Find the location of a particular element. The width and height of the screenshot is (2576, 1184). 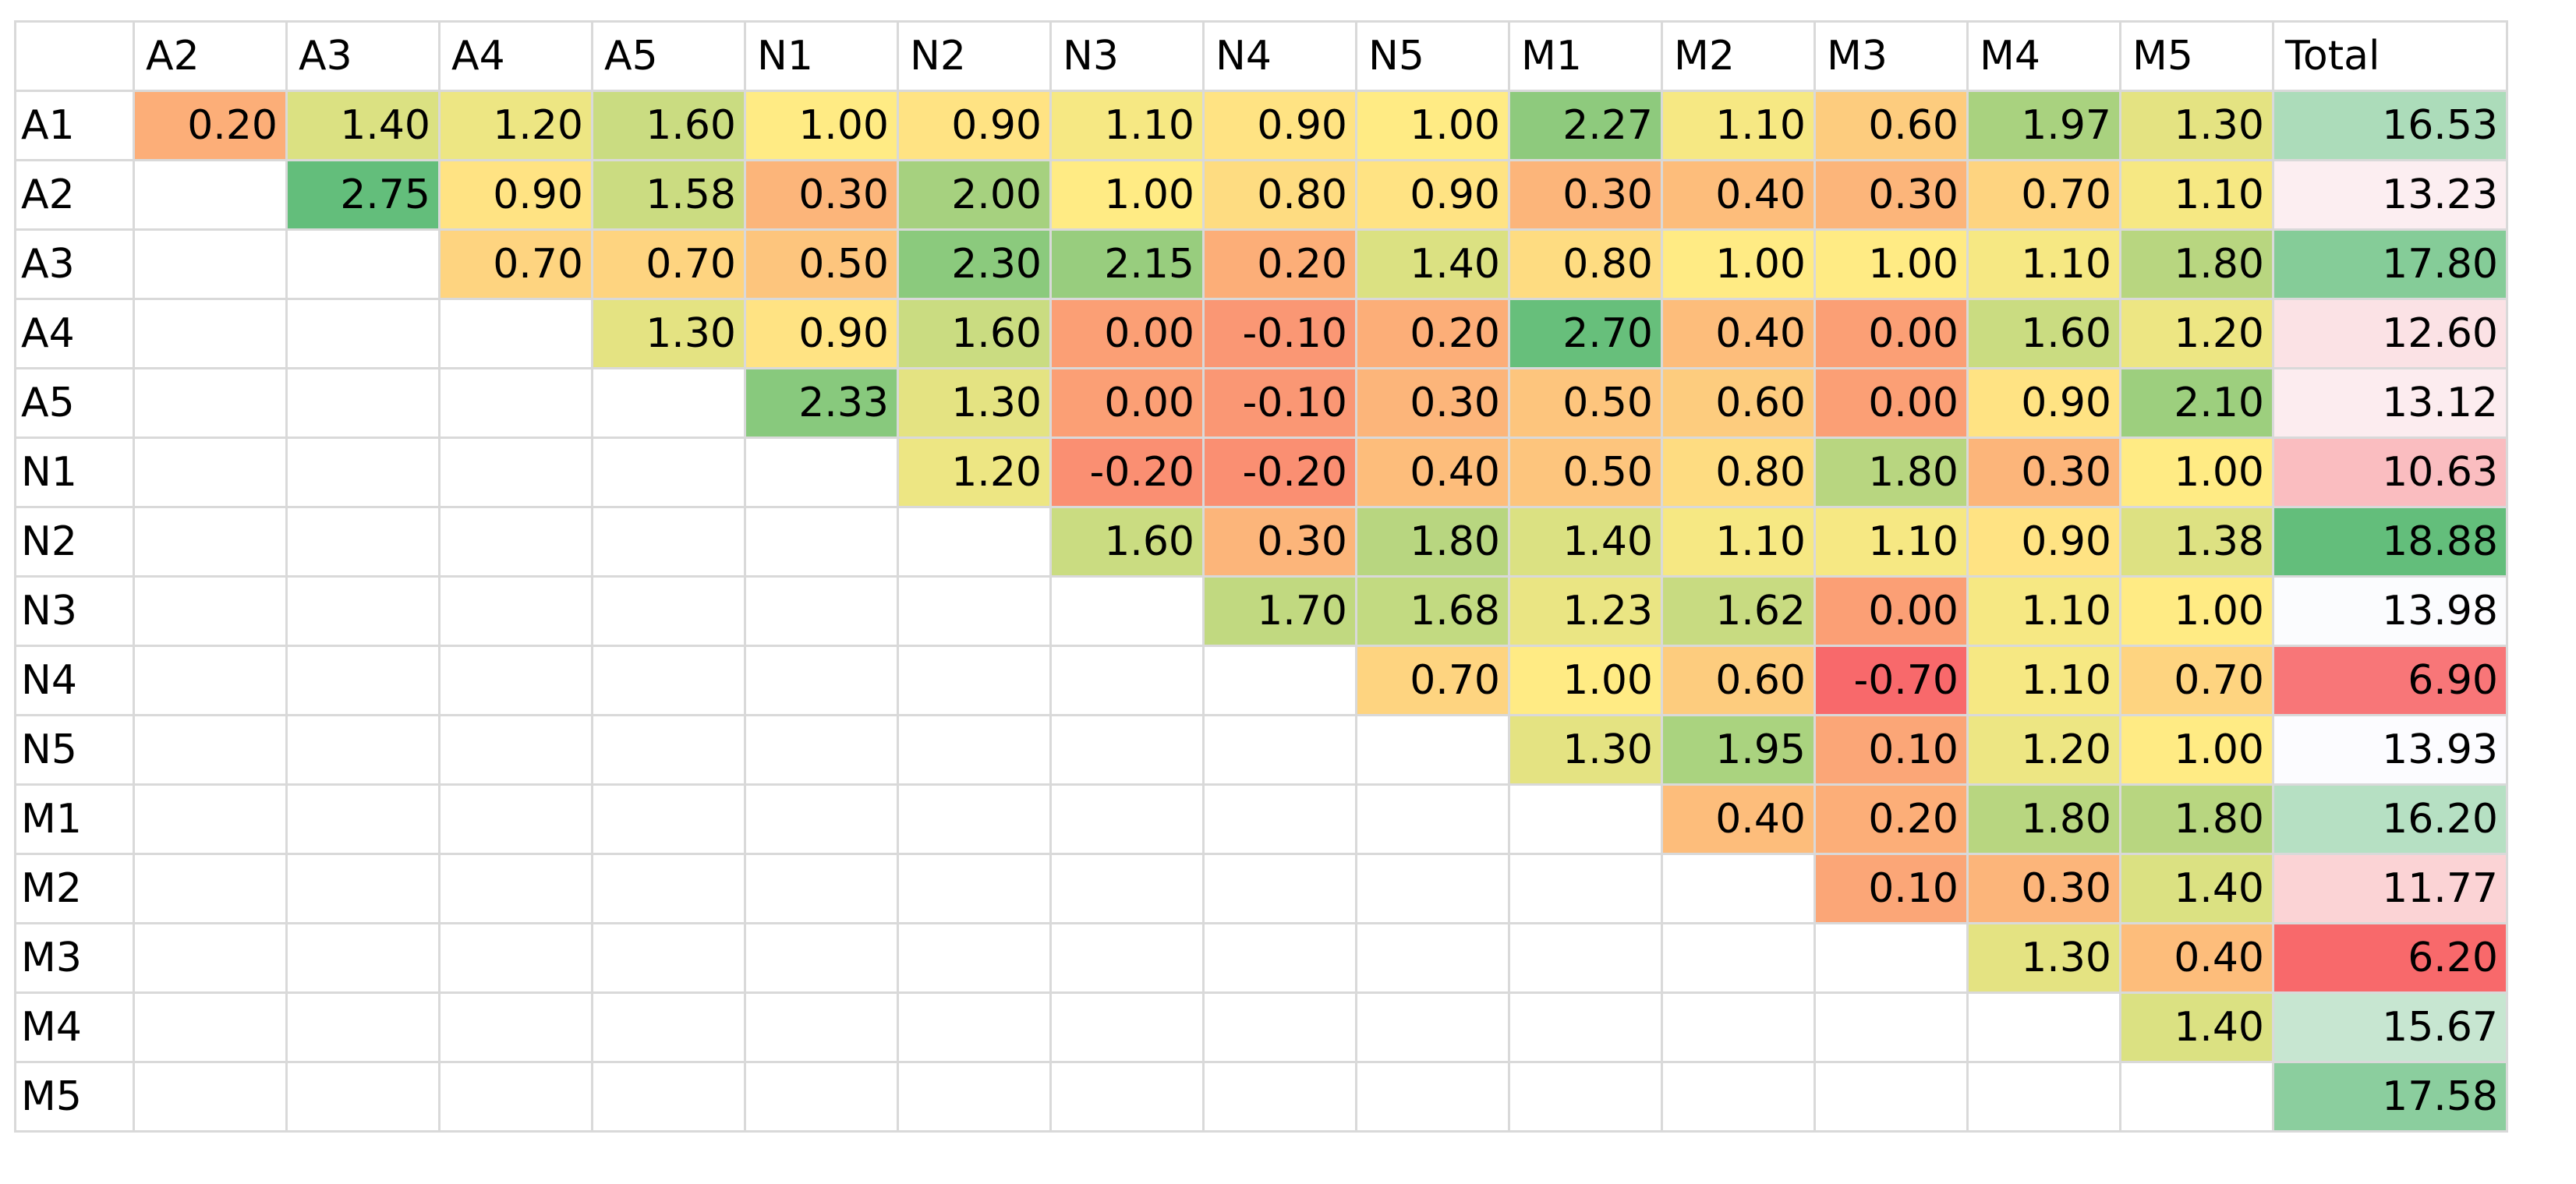

column-header-m3: M3 is located at coordinates (1891, 56).